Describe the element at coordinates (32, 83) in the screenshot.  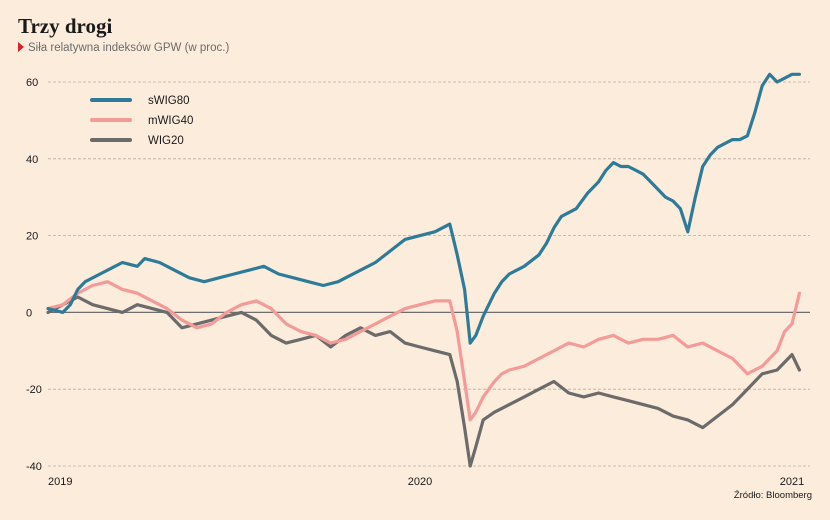
I see `y-tick-label: 60` at that location.